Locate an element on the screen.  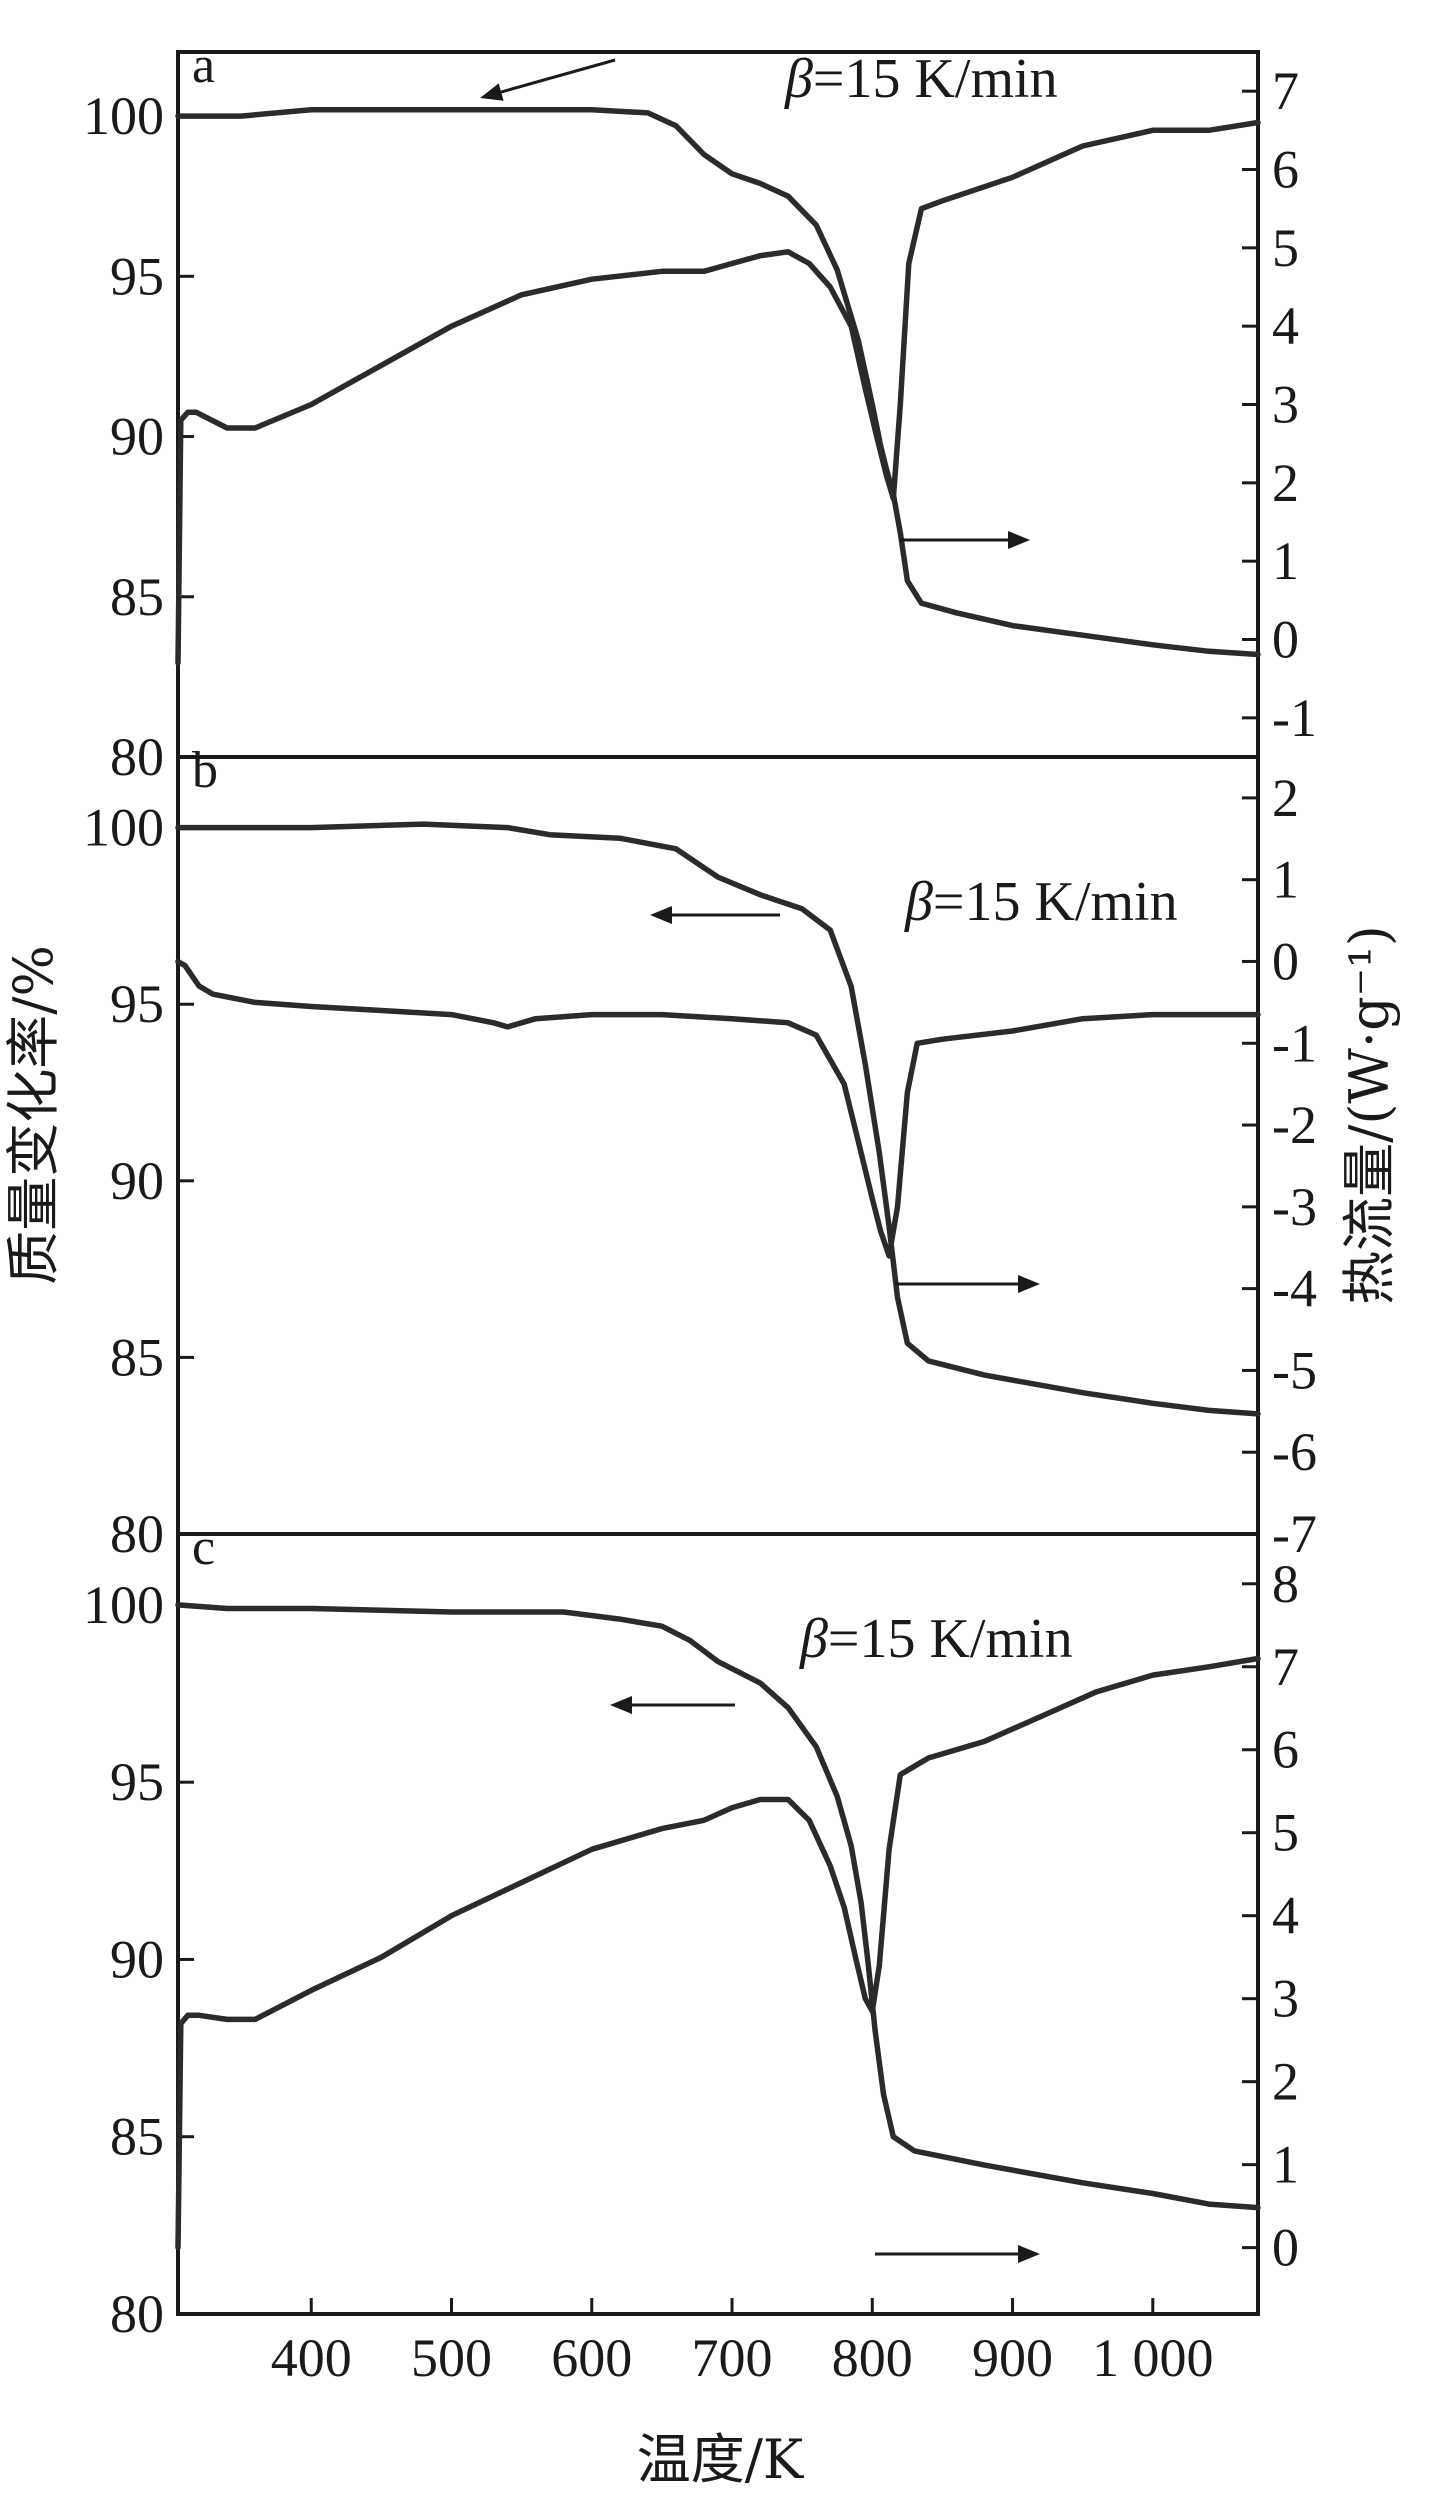
right-tick-label: -3 is located at coordinates (1294, 1207).